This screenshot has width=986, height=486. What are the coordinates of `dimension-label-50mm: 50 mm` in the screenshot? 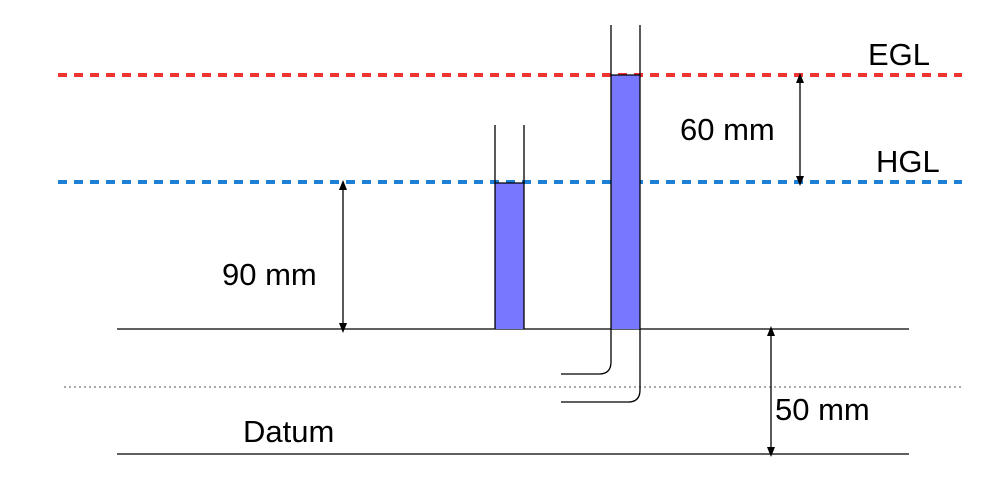 It's located at (822, 409).